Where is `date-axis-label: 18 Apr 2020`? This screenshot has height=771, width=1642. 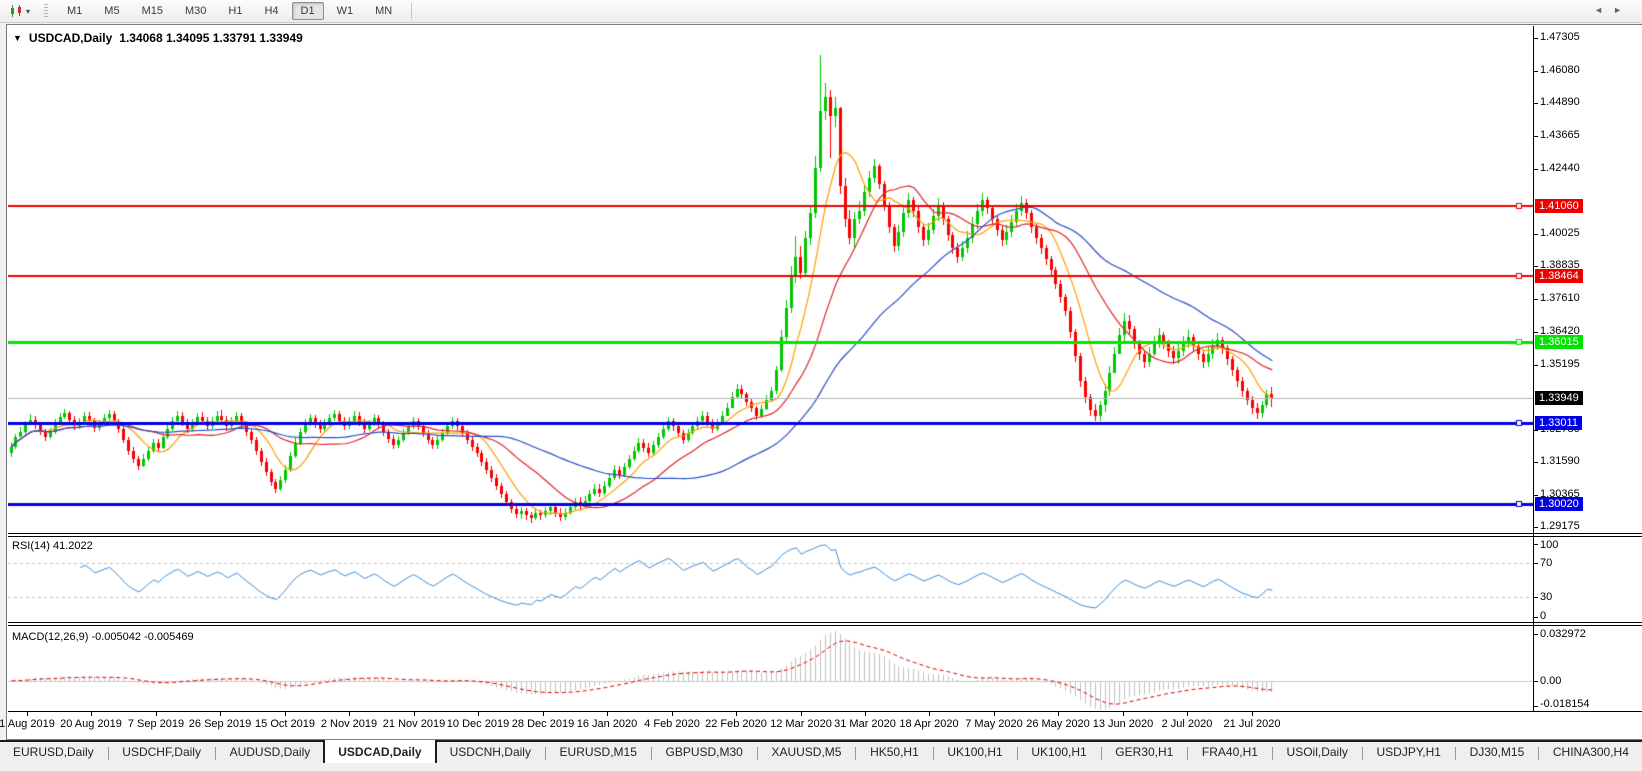
date-axis-label: 18 Apr 2020 is located at coordinates (929, 724).